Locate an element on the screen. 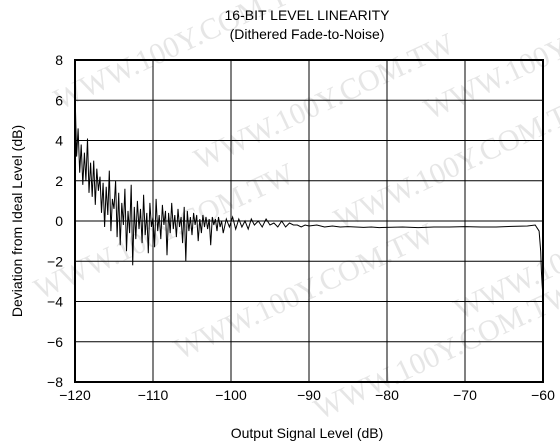  y-tick-label: 4 is located at coordinates (59, 141).